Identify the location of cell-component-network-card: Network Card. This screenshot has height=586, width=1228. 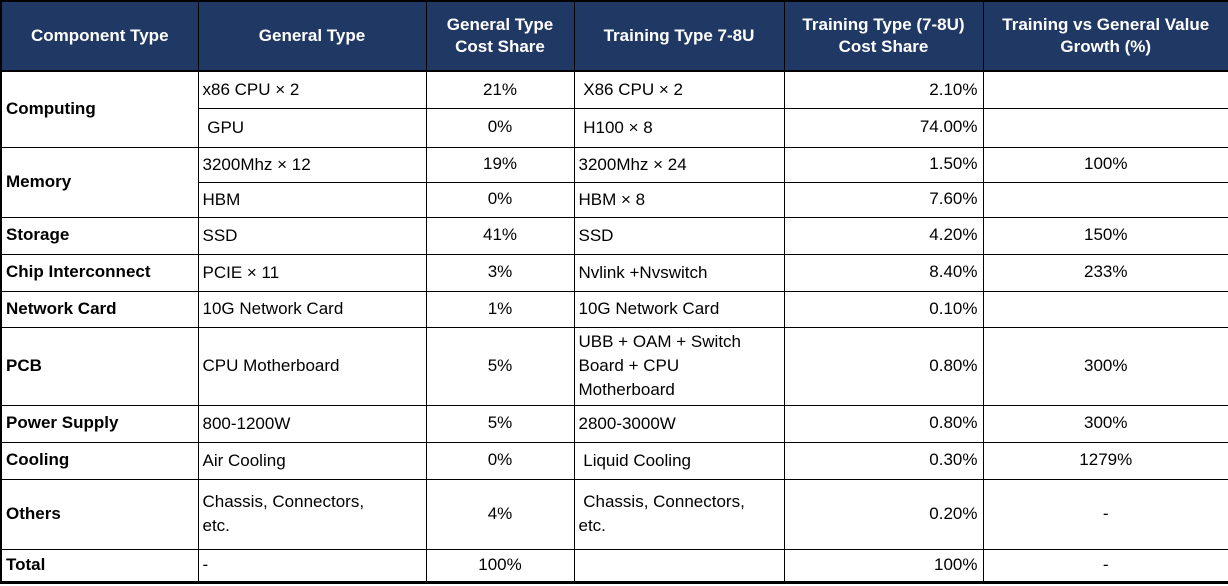
(99, 309).